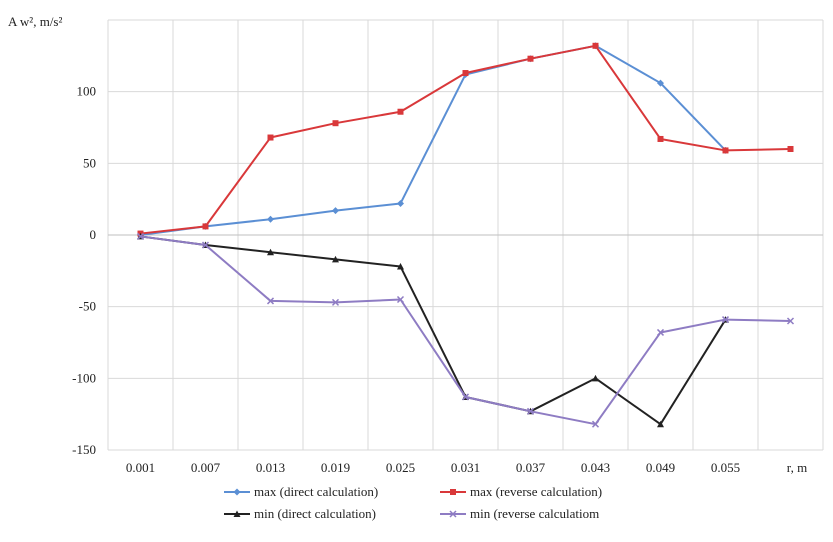  Describe the element at coordinates (84, 449) in the screenshot. I see `y-tick-label: -150` at that location.